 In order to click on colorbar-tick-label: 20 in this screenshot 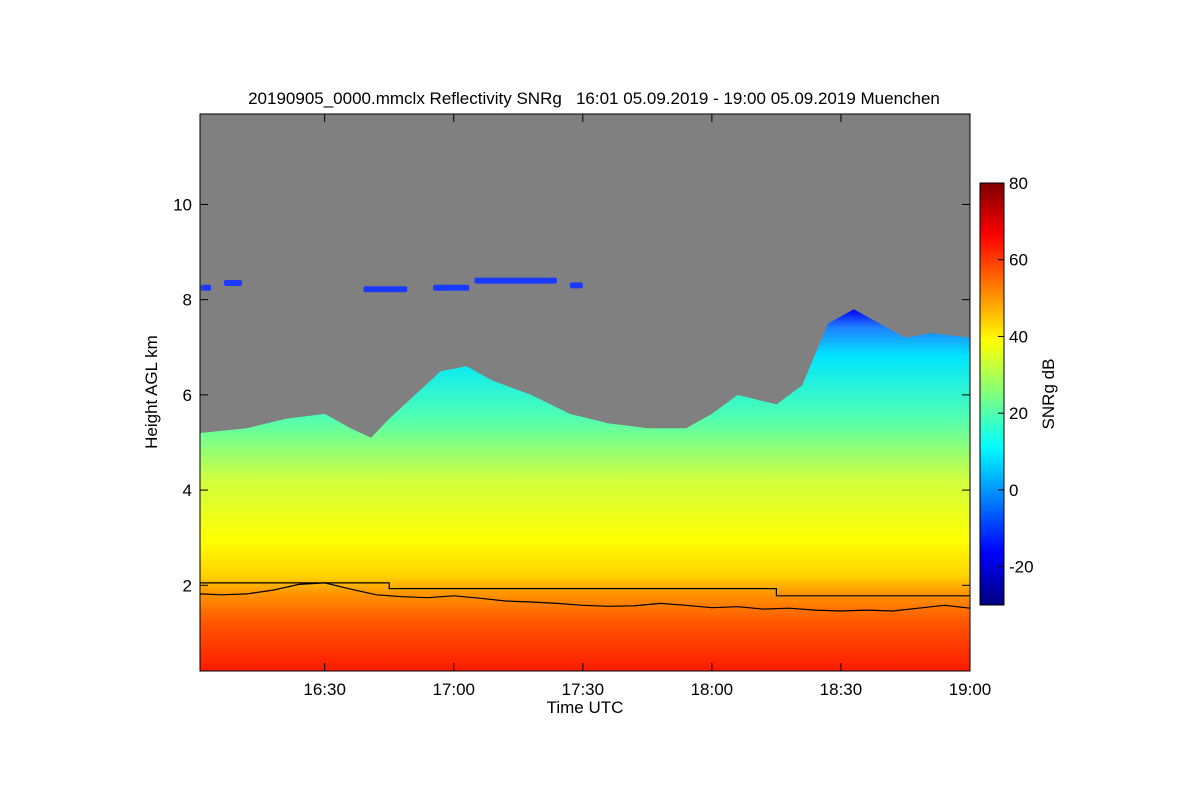, I will do `click(1018, 413)`.